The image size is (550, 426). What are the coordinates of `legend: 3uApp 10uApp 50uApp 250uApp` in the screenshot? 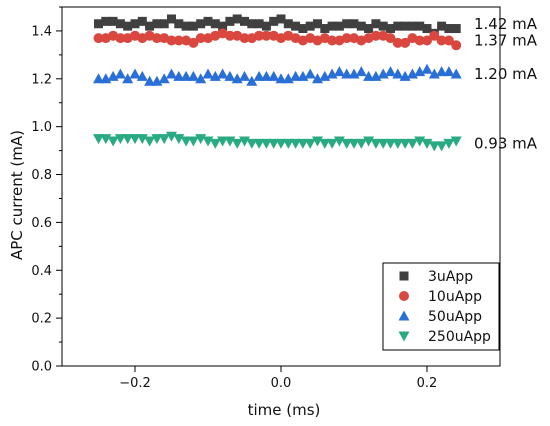 It's located at (441, 306).